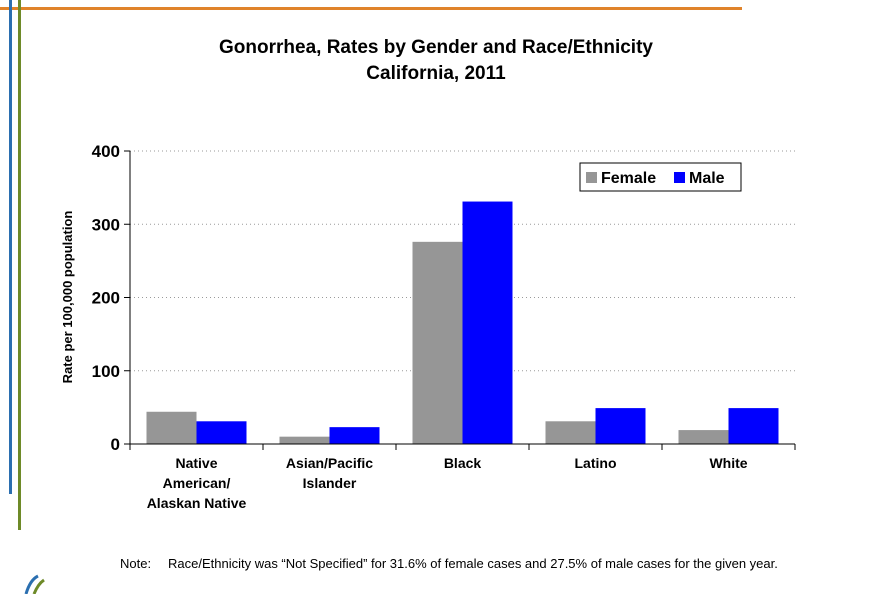 The image size is (872, 594). What do you see at coordinates (591, 177) in the screenshot?
I see `legend-swatch-female` at bounding box center [591, 177].